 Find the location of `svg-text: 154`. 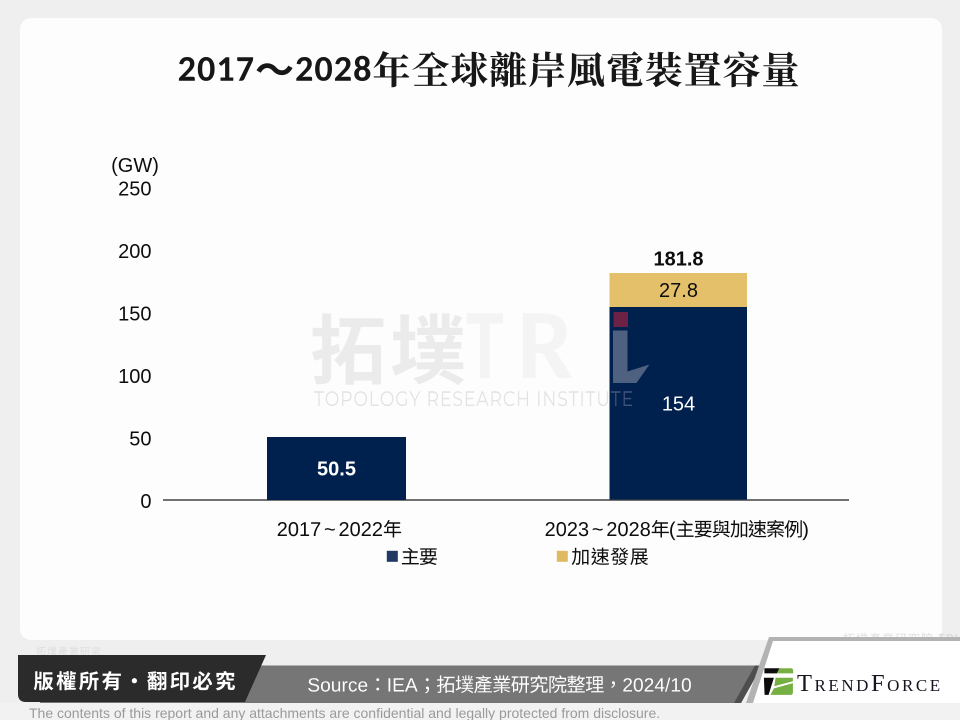

svg-text: 154 is located at coordinates (678, 405).